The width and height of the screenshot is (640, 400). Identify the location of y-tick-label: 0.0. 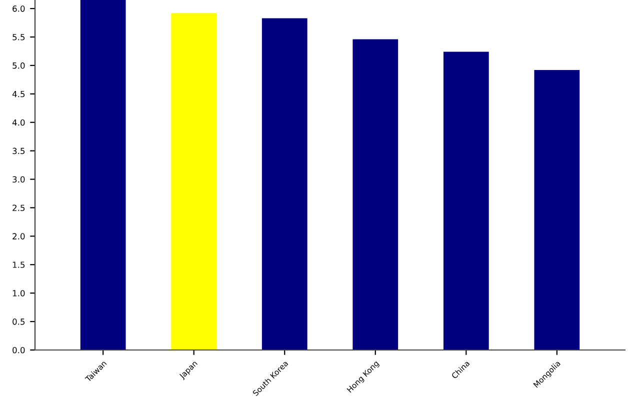
(18, 350).